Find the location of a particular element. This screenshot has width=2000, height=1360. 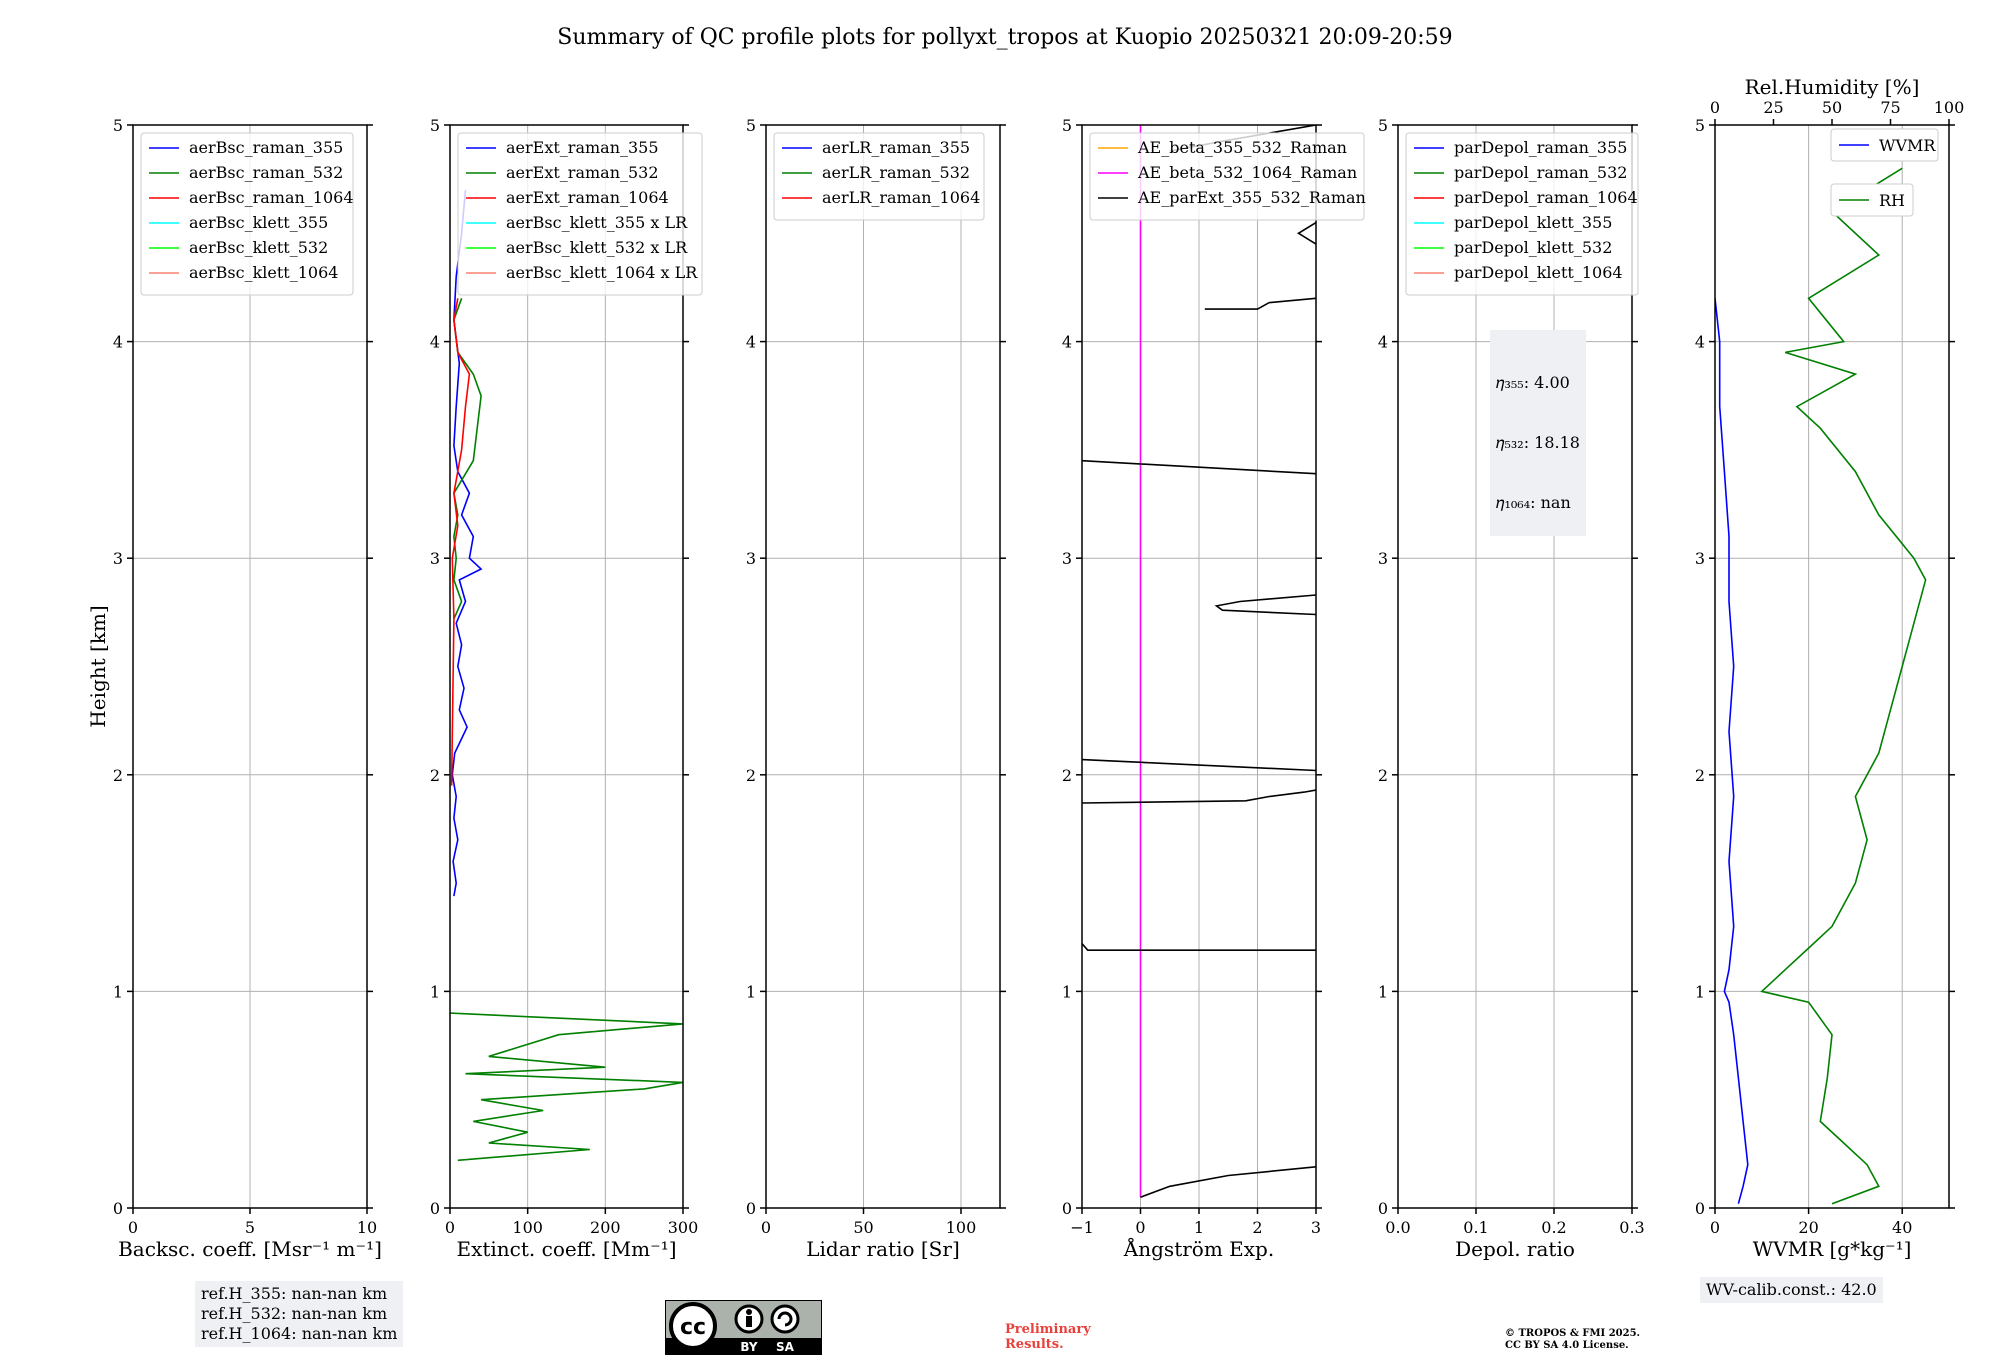

legend-entry: parDepol_raman_1064 is located at coordinates (1546, 197).